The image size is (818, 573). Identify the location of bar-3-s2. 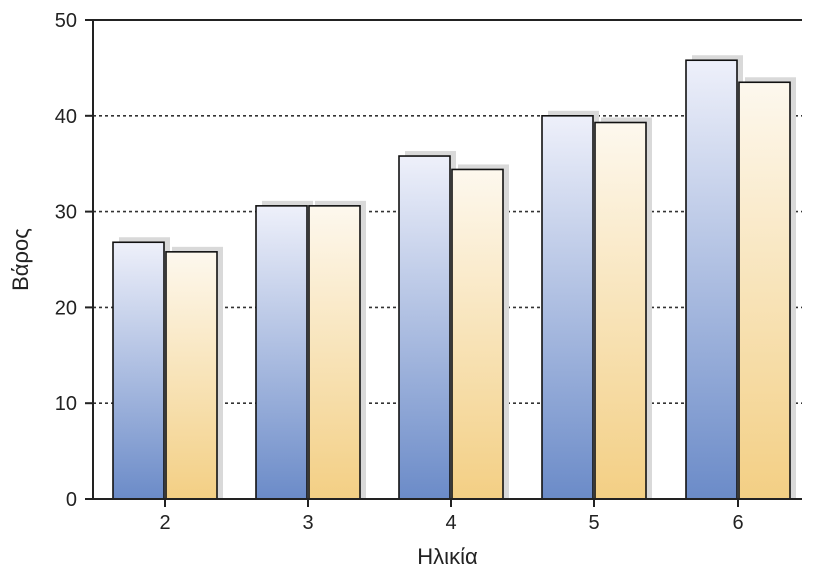
(334, 352).